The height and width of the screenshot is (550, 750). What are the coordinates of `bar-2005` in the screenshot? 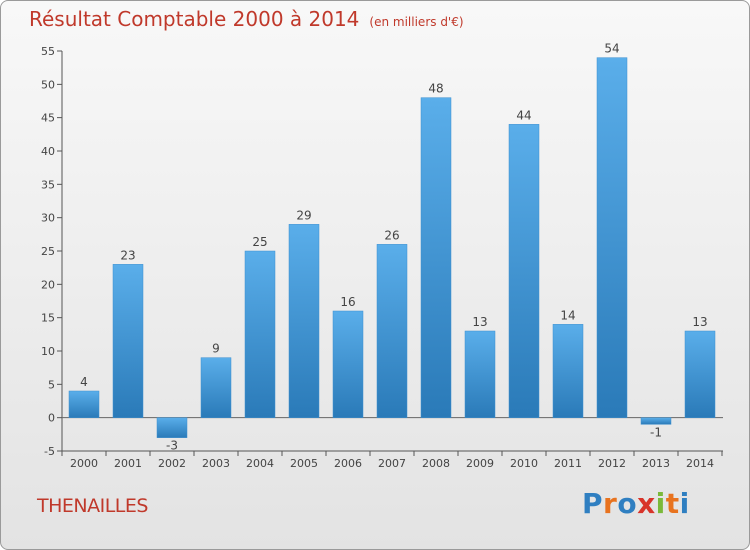 It's located at (304, 321).